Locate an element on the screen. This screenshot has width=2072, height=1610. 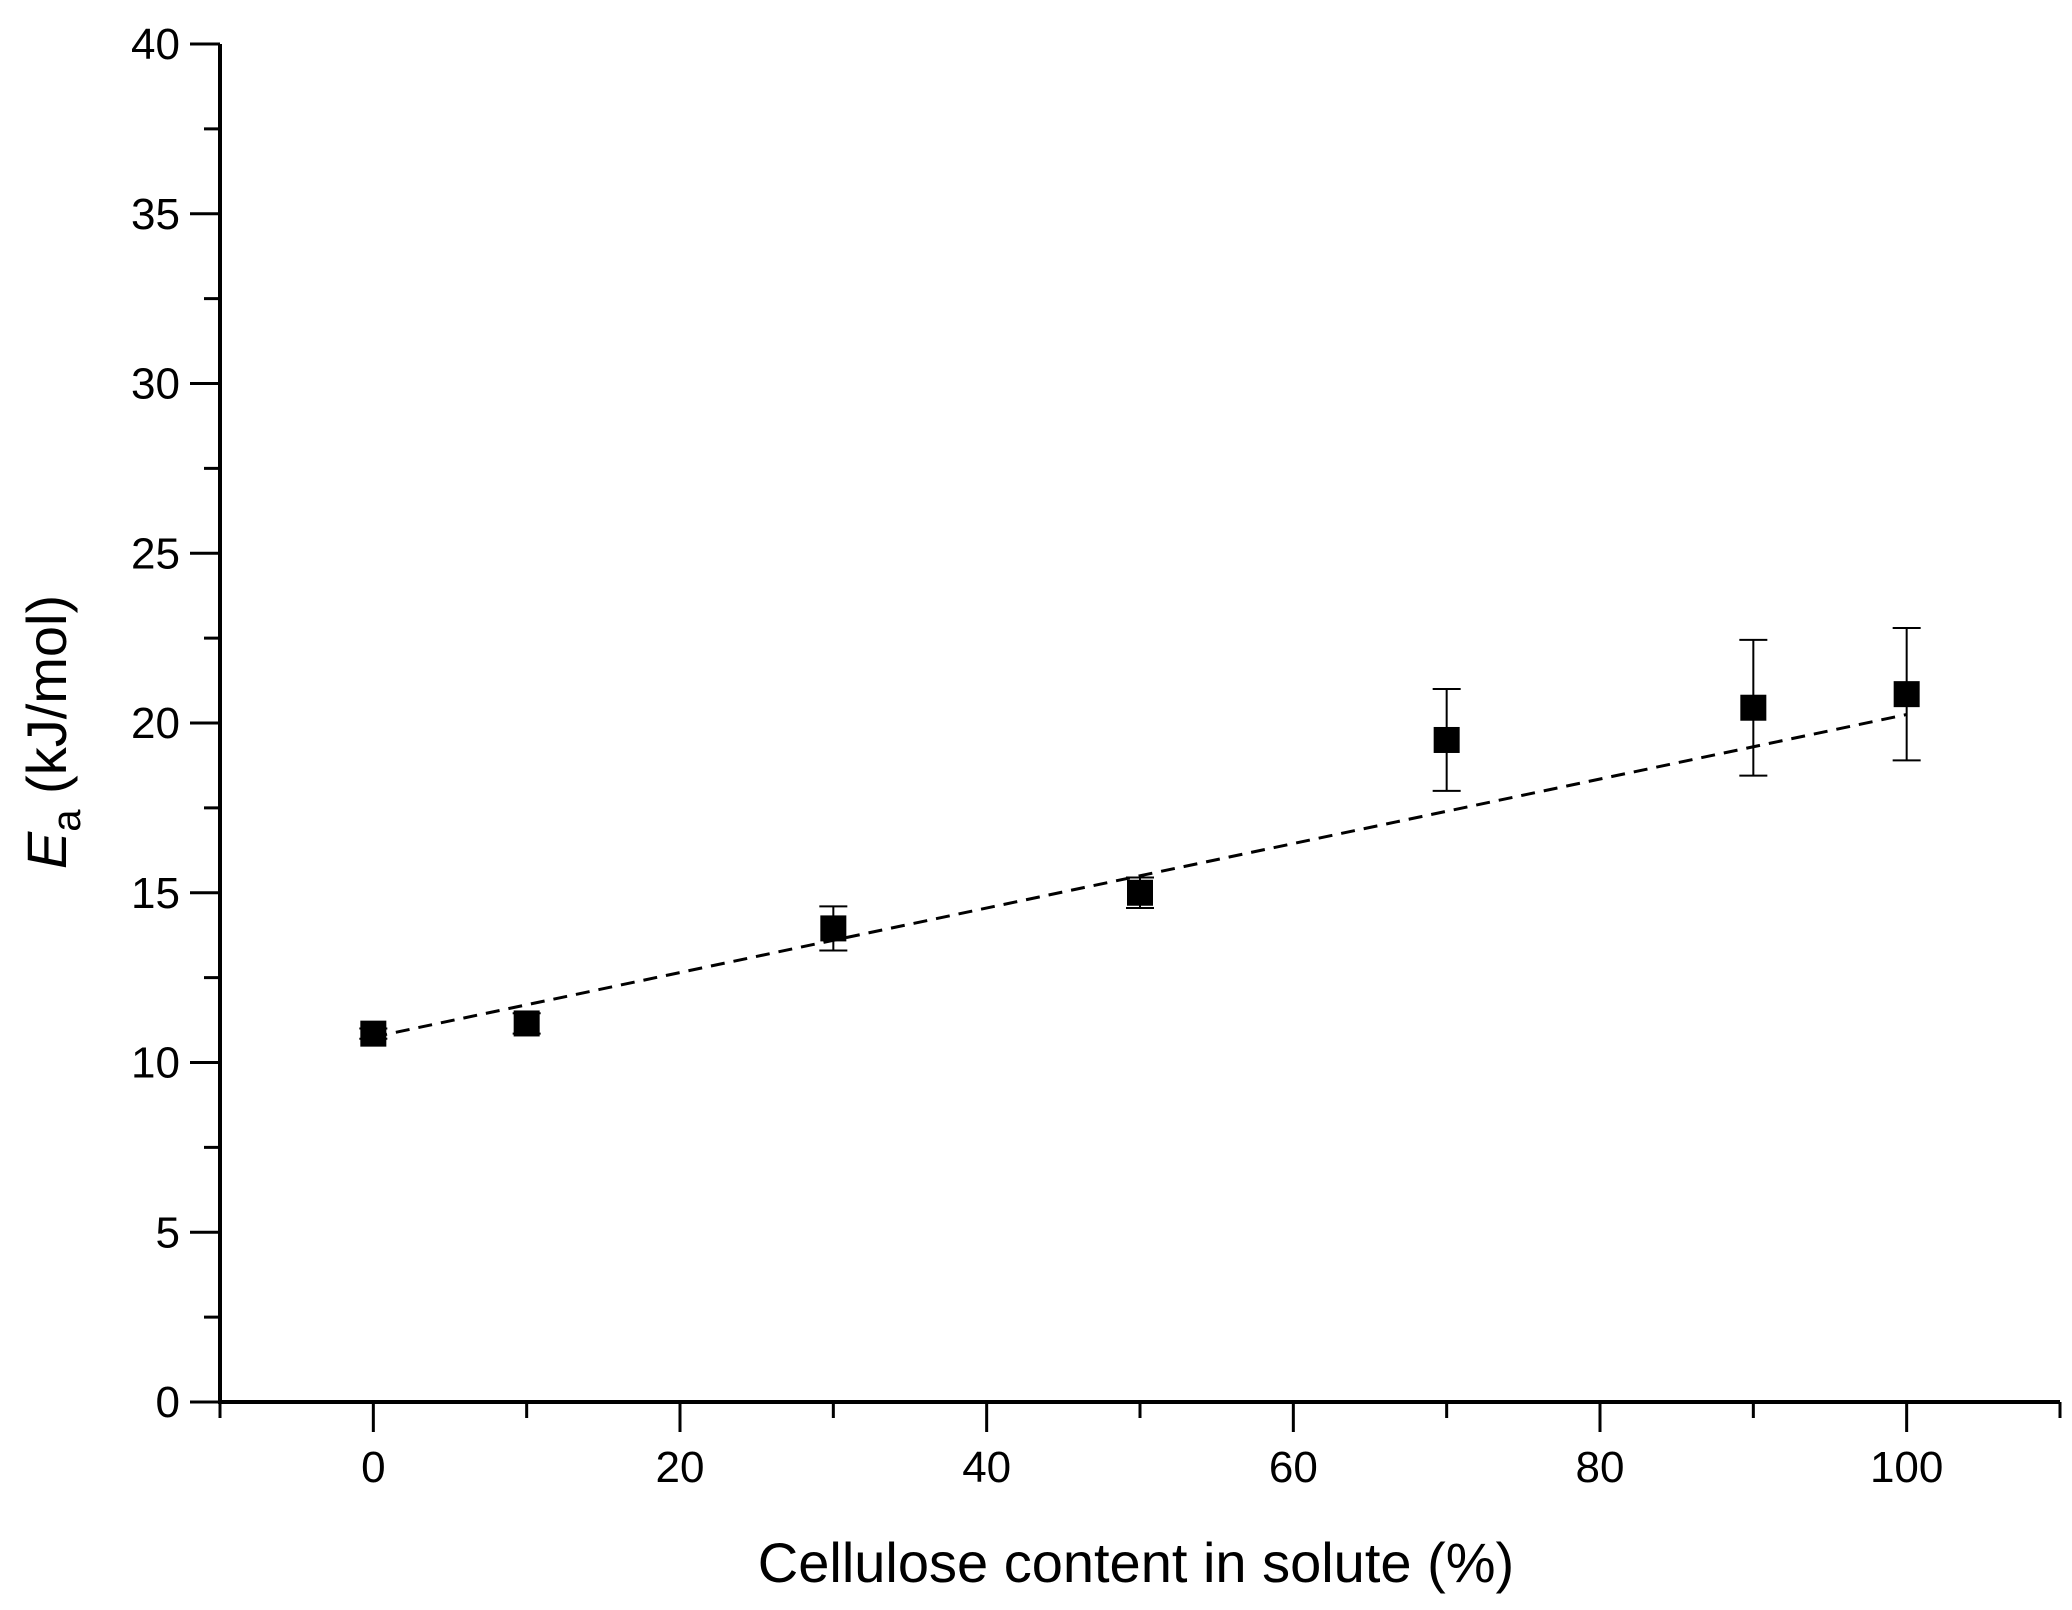
y-tick-label: 10 is located at coordinates (155, 1063).